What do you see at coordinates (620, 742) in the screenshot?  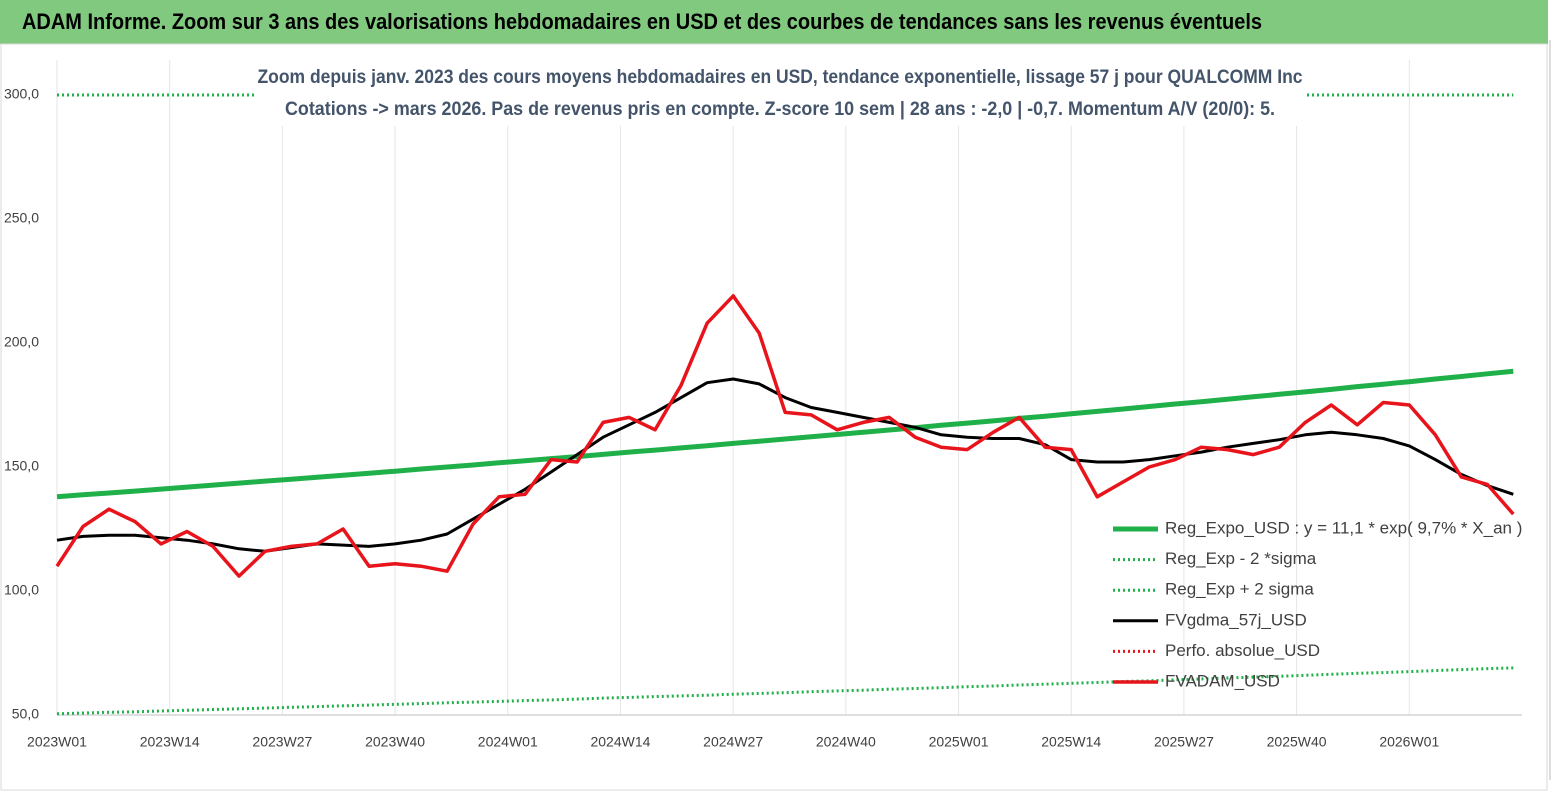 I see `x-tick-label: 2024W14` at bounding box center [620, 742].